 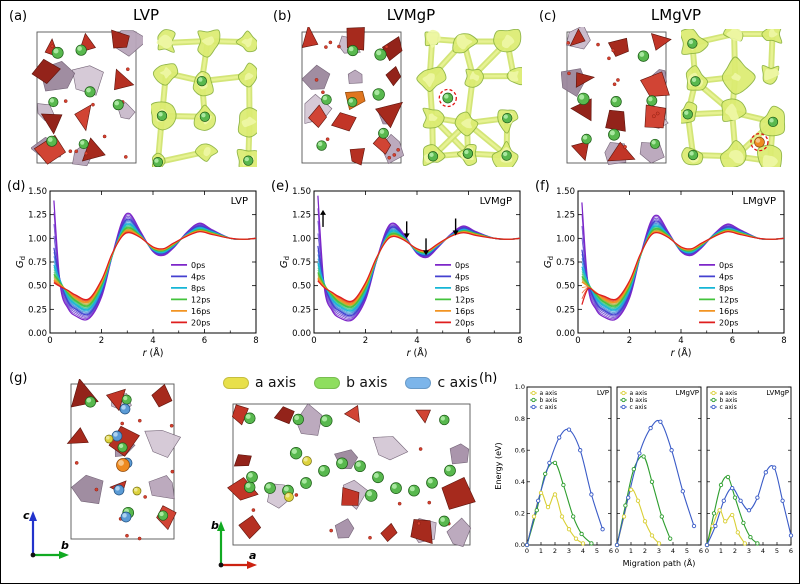 I want to click on b-axis-swatch, so click(x=327, y=383).